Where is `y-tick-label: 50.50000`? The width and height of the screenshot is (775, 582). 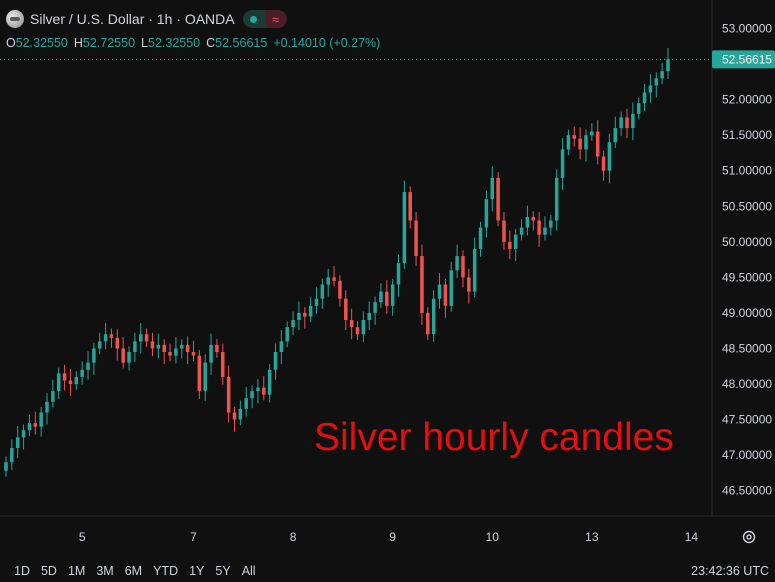 y-tick-label: 50.50000 is located at coordinates (747, 206).